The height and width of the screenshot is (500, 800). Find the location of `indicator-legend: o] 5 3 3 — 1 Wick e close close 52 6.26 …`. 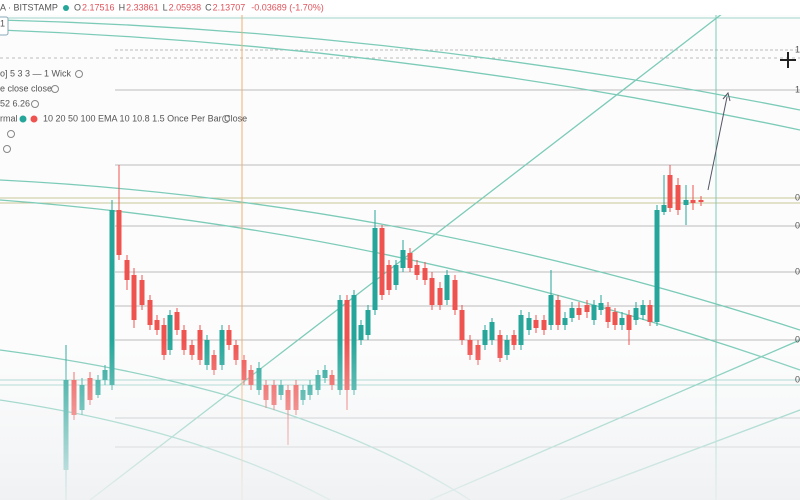

indicator-legend: o] 5 3 3 — 1 Wick e close close 52 6.26 … is located at coordinates (123, 110).